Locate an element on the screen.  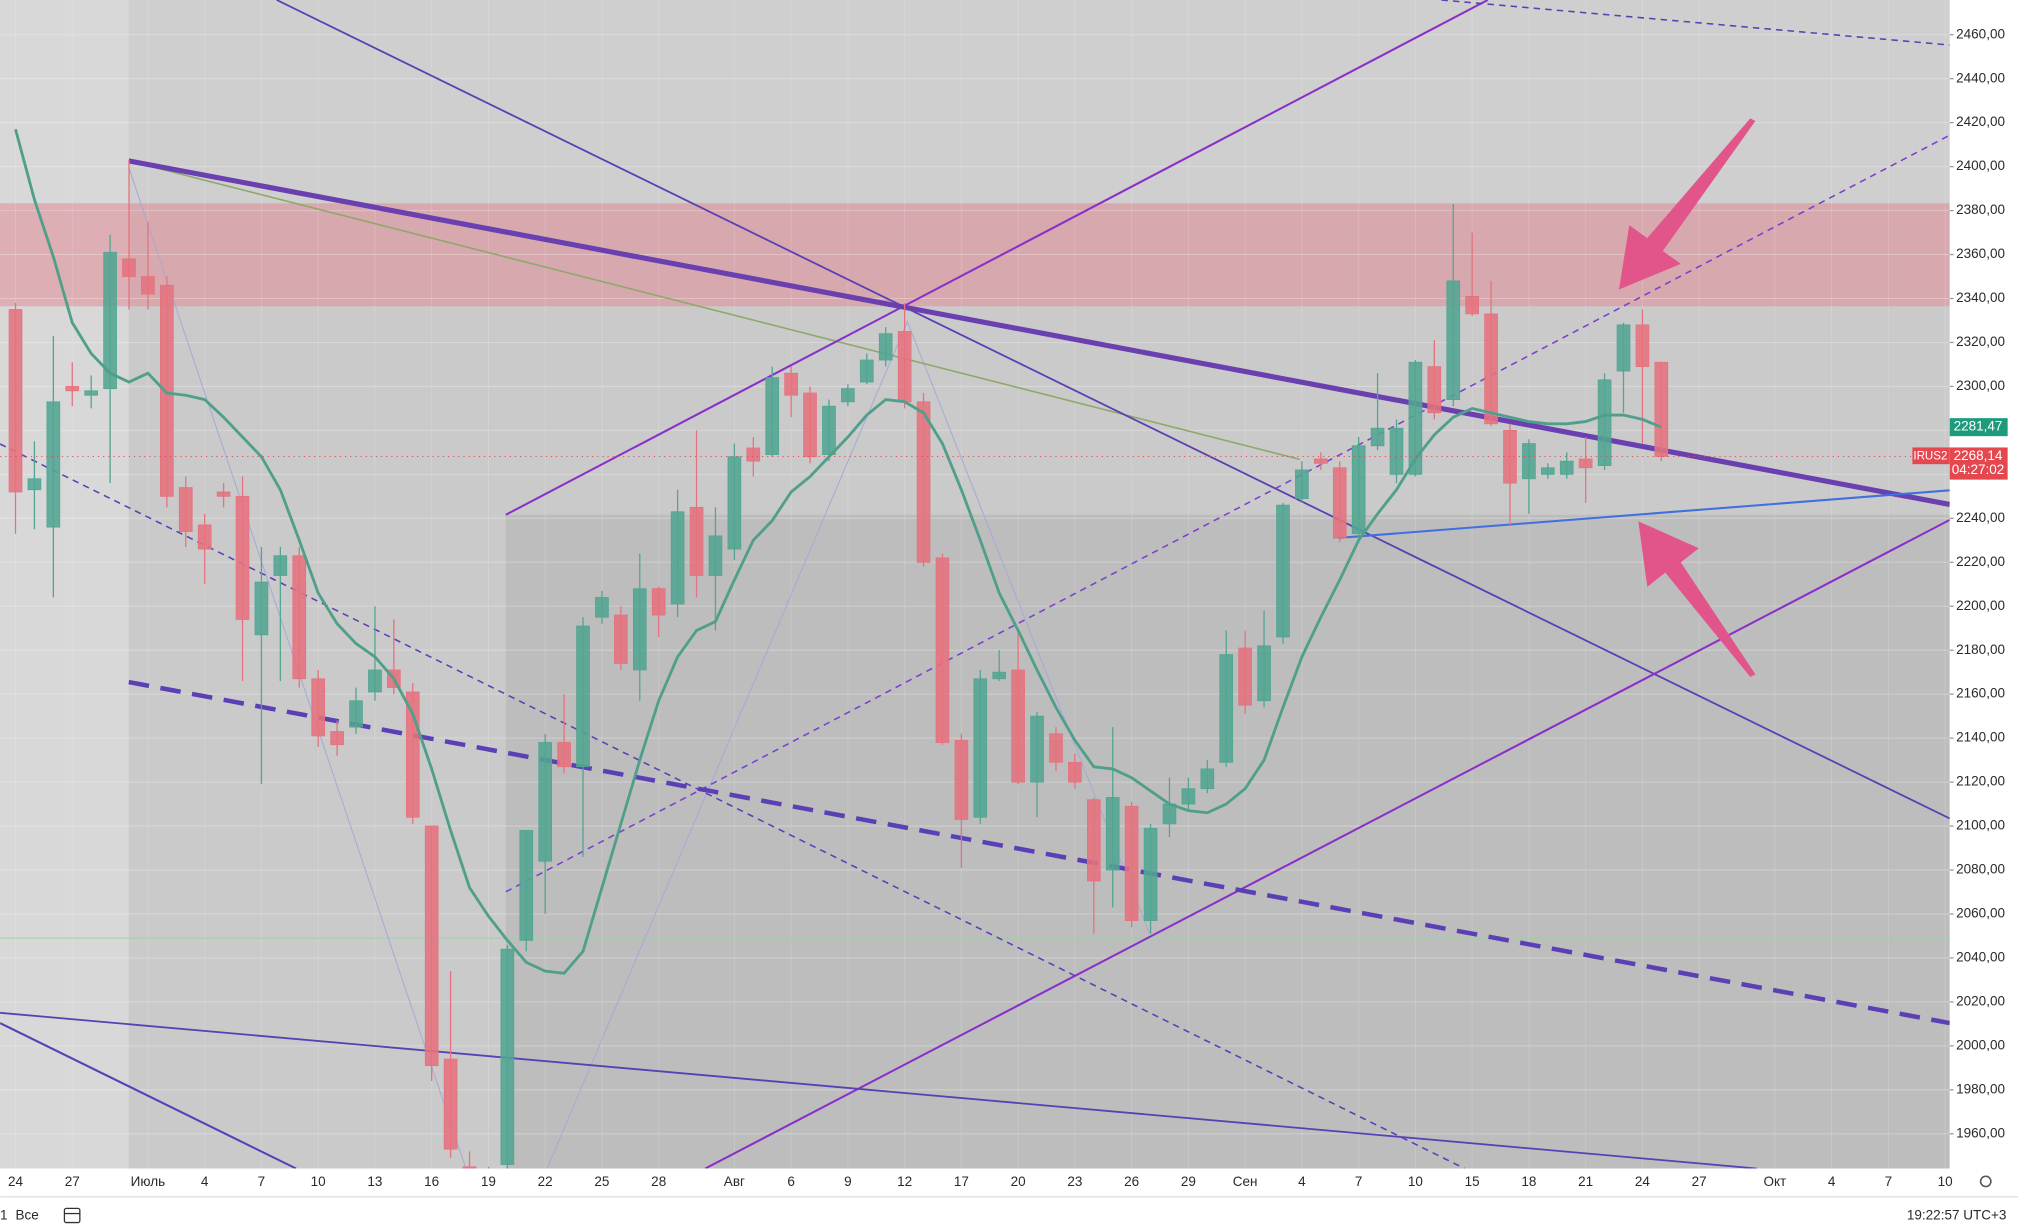
x-tick-label: 19 is located at coordinates (488, 1181).